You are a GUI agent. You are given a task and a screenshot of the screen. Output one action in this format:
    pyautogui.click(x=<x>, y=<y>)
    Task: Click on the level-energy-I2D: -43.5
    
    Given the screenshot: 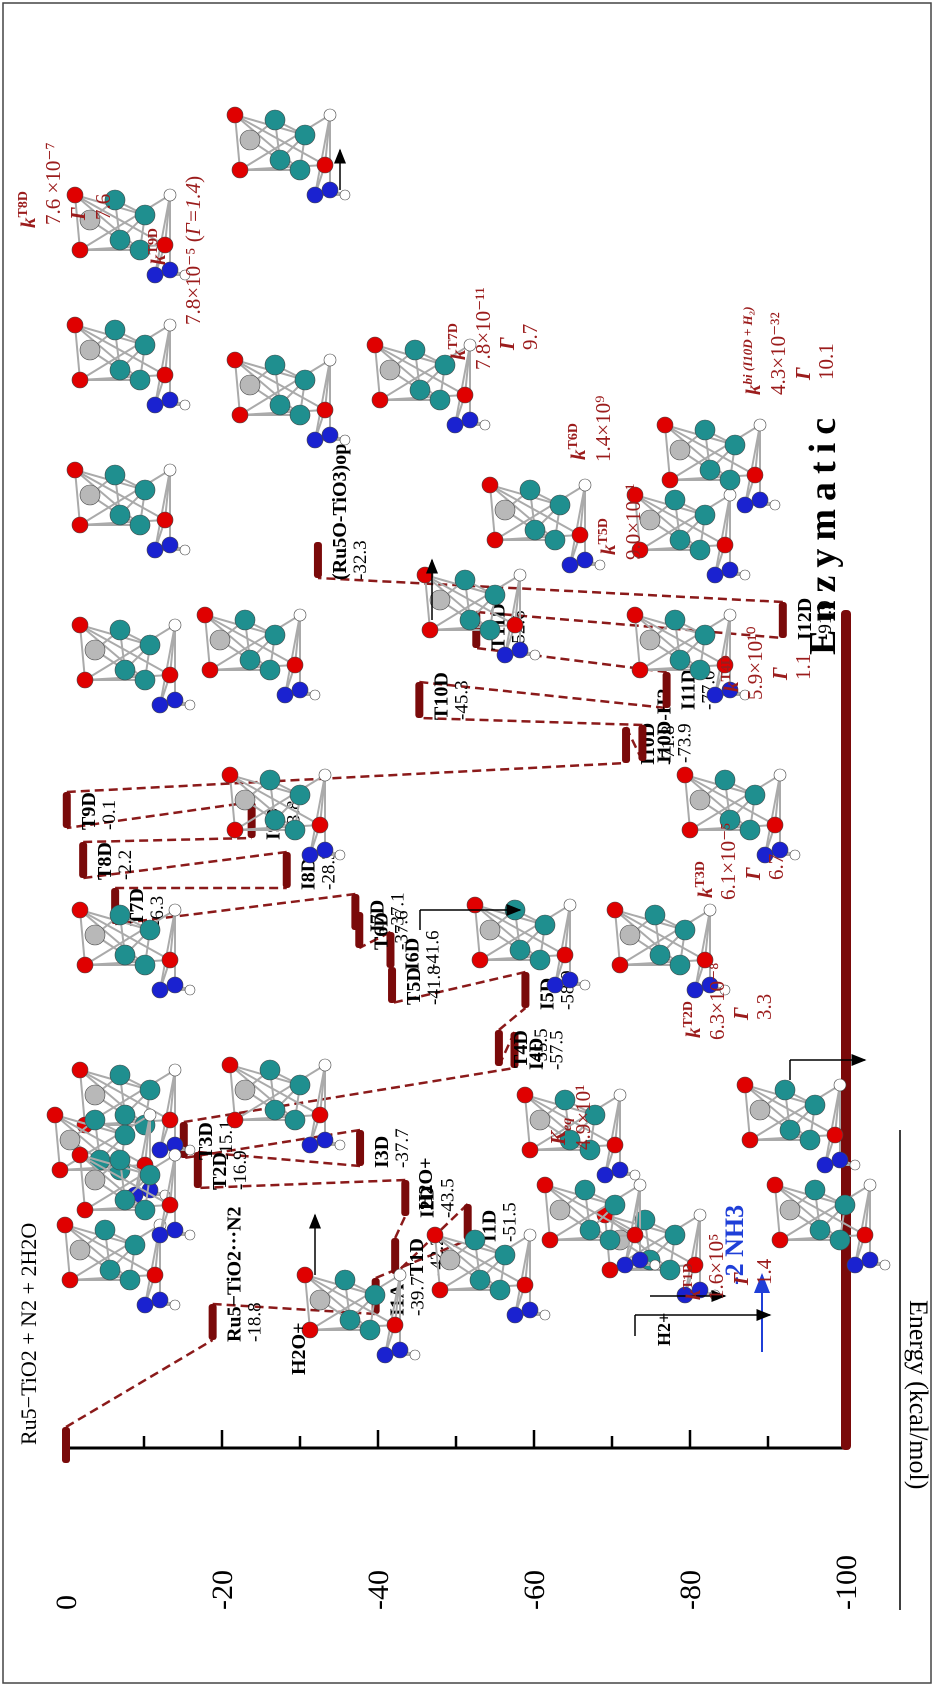 What is the action you would take?
    pyautogui.click(x=447, y=1198)
    